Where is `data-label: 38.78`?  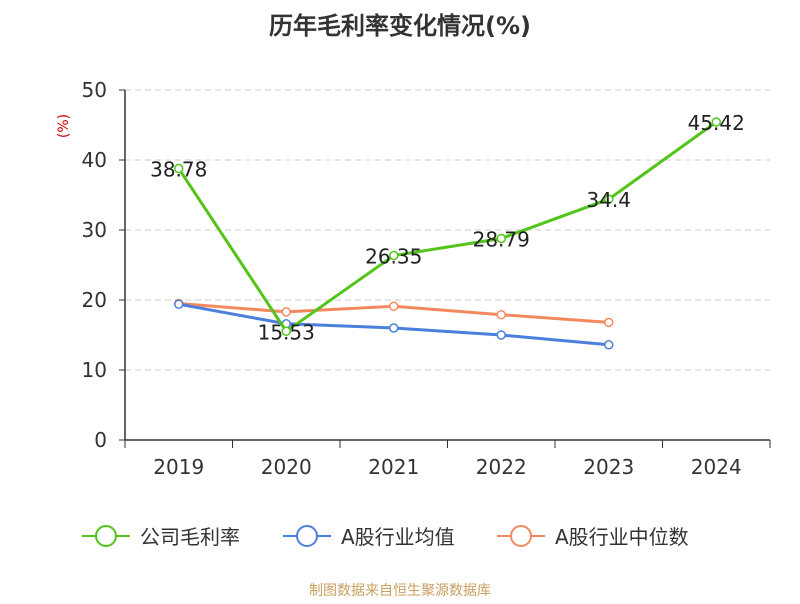
data-label: 38.78 is located at coordinates (178, 170).